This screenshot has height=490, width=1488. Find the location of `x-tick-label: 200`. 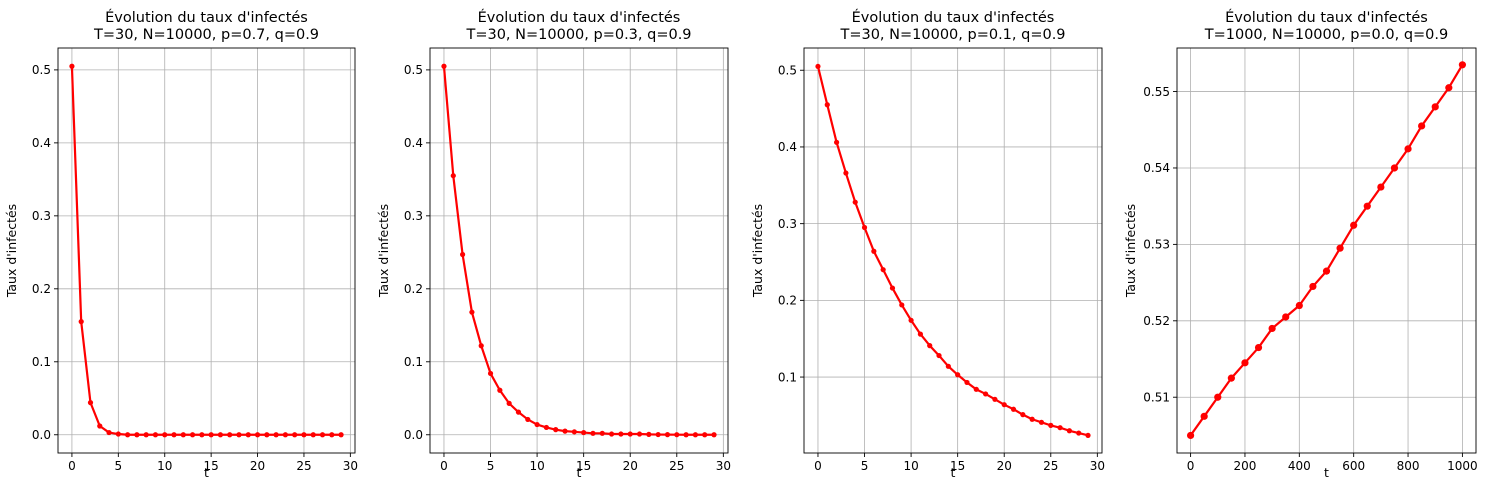

x-tick-label: 200 is located at coordinates (1245, 466).